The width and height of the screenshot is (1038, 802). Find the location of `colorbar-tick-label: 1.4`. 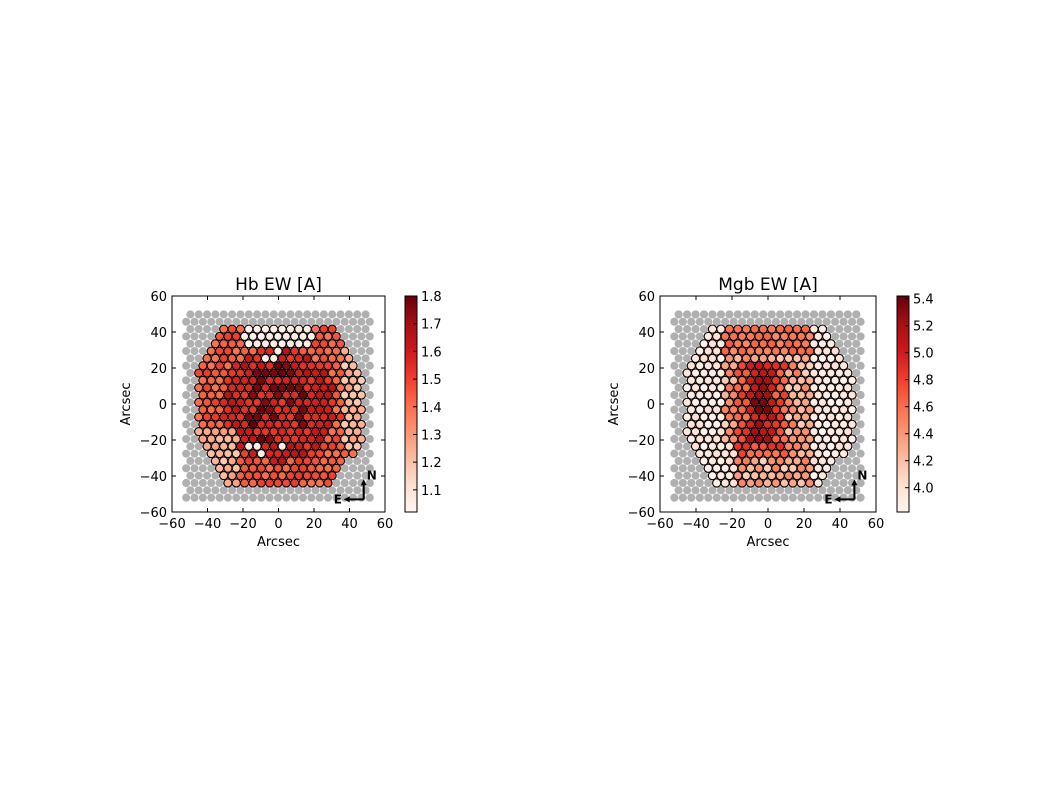

colorbar-tick-label: 1.4 is located at coordinates (431, 408).